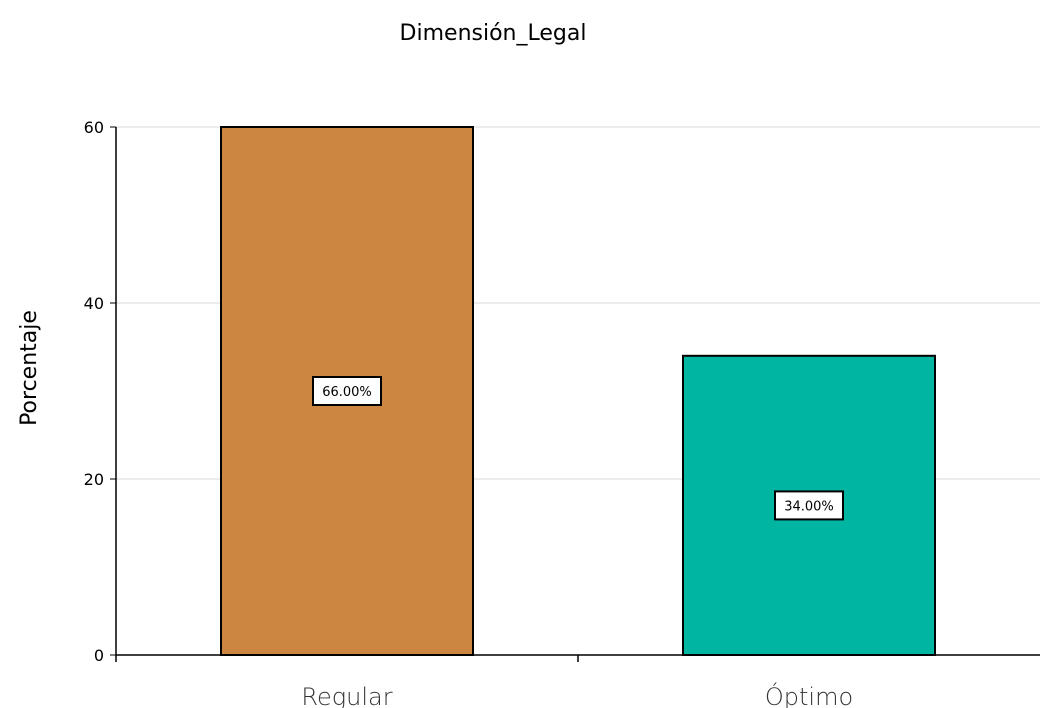 The image size is (1040, 708). What do you see at coordinates (94, 479) in the screenshot?
I see `y-tick-label: 20` at bounding box center [94, 479].